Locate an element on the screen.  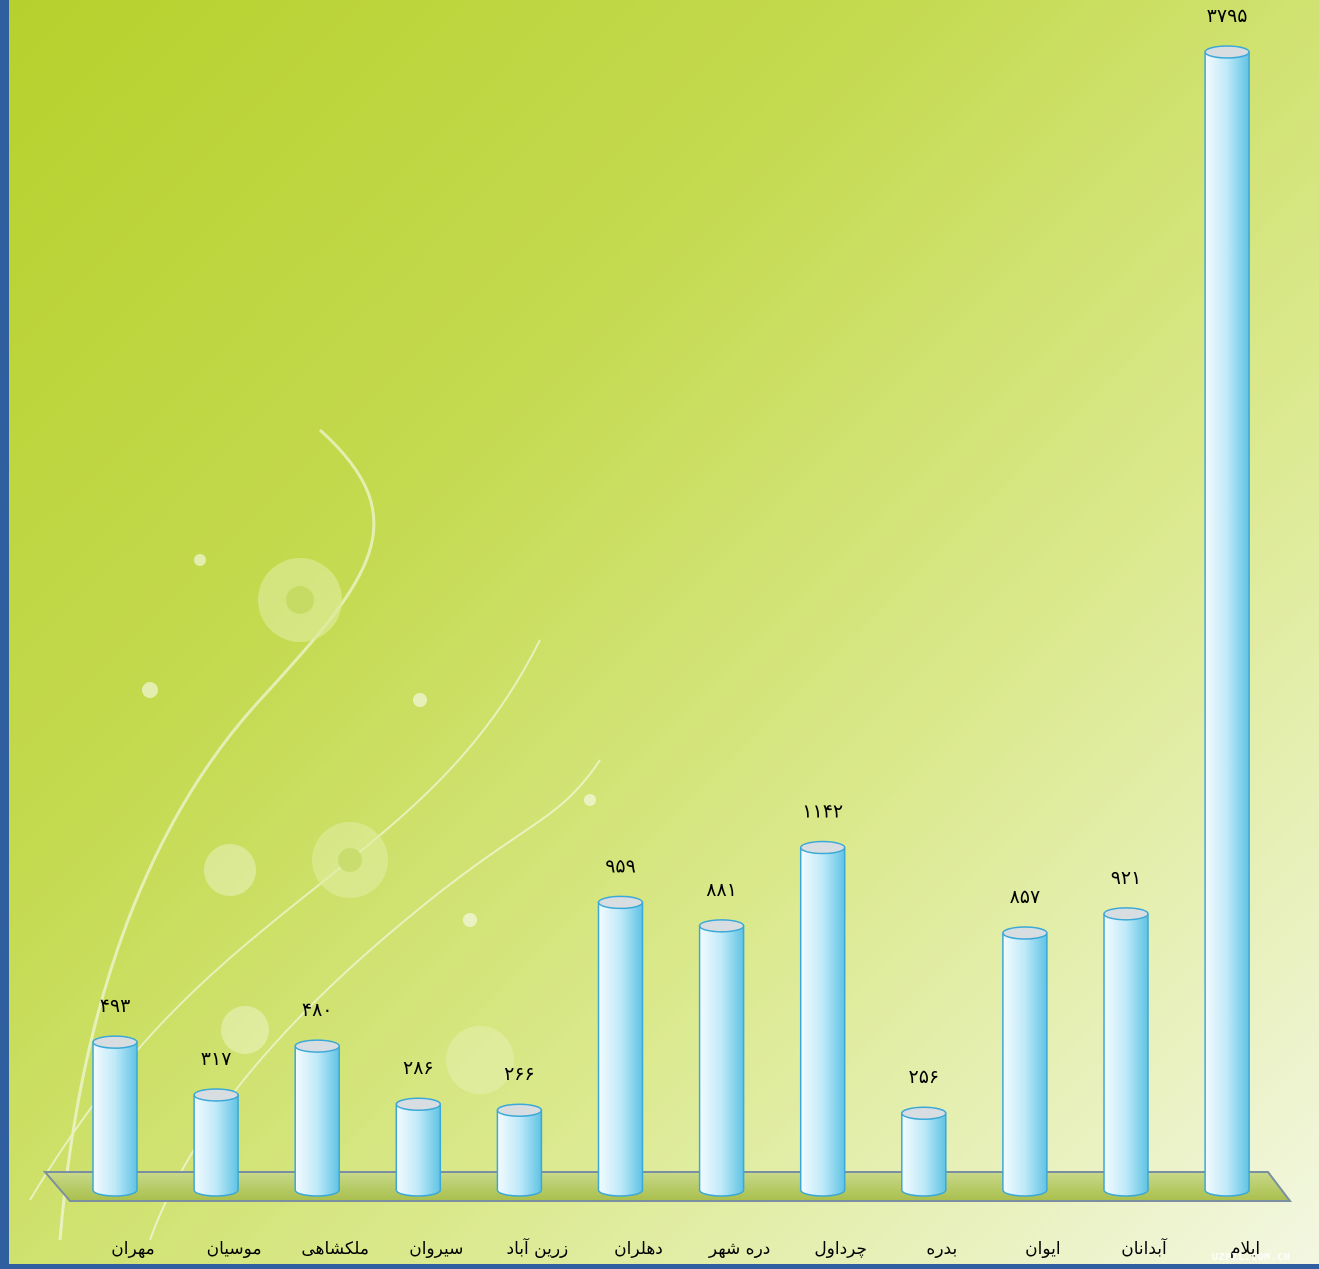
category-label: دره شهر is located at coordinates (739, 1249).